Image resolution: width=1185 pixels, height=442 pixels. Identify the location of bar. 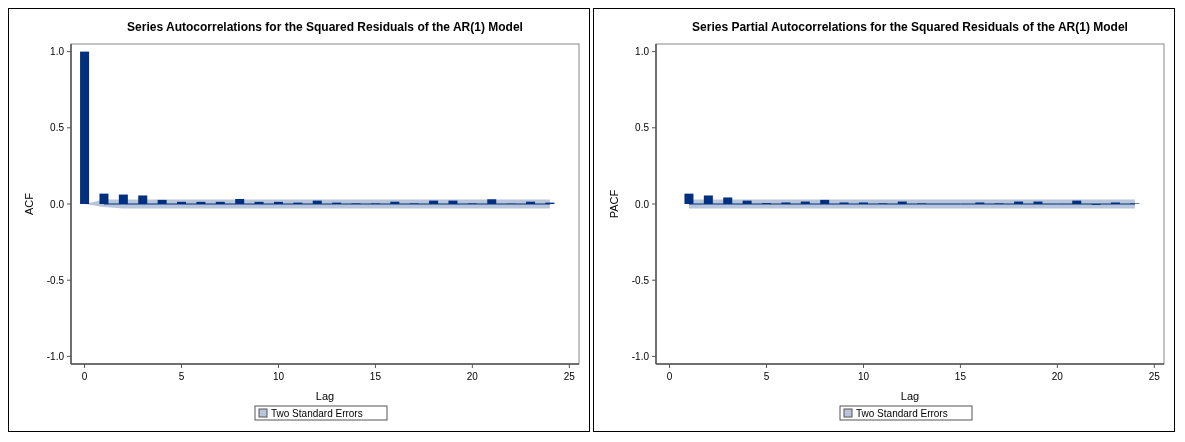
(85, 127).